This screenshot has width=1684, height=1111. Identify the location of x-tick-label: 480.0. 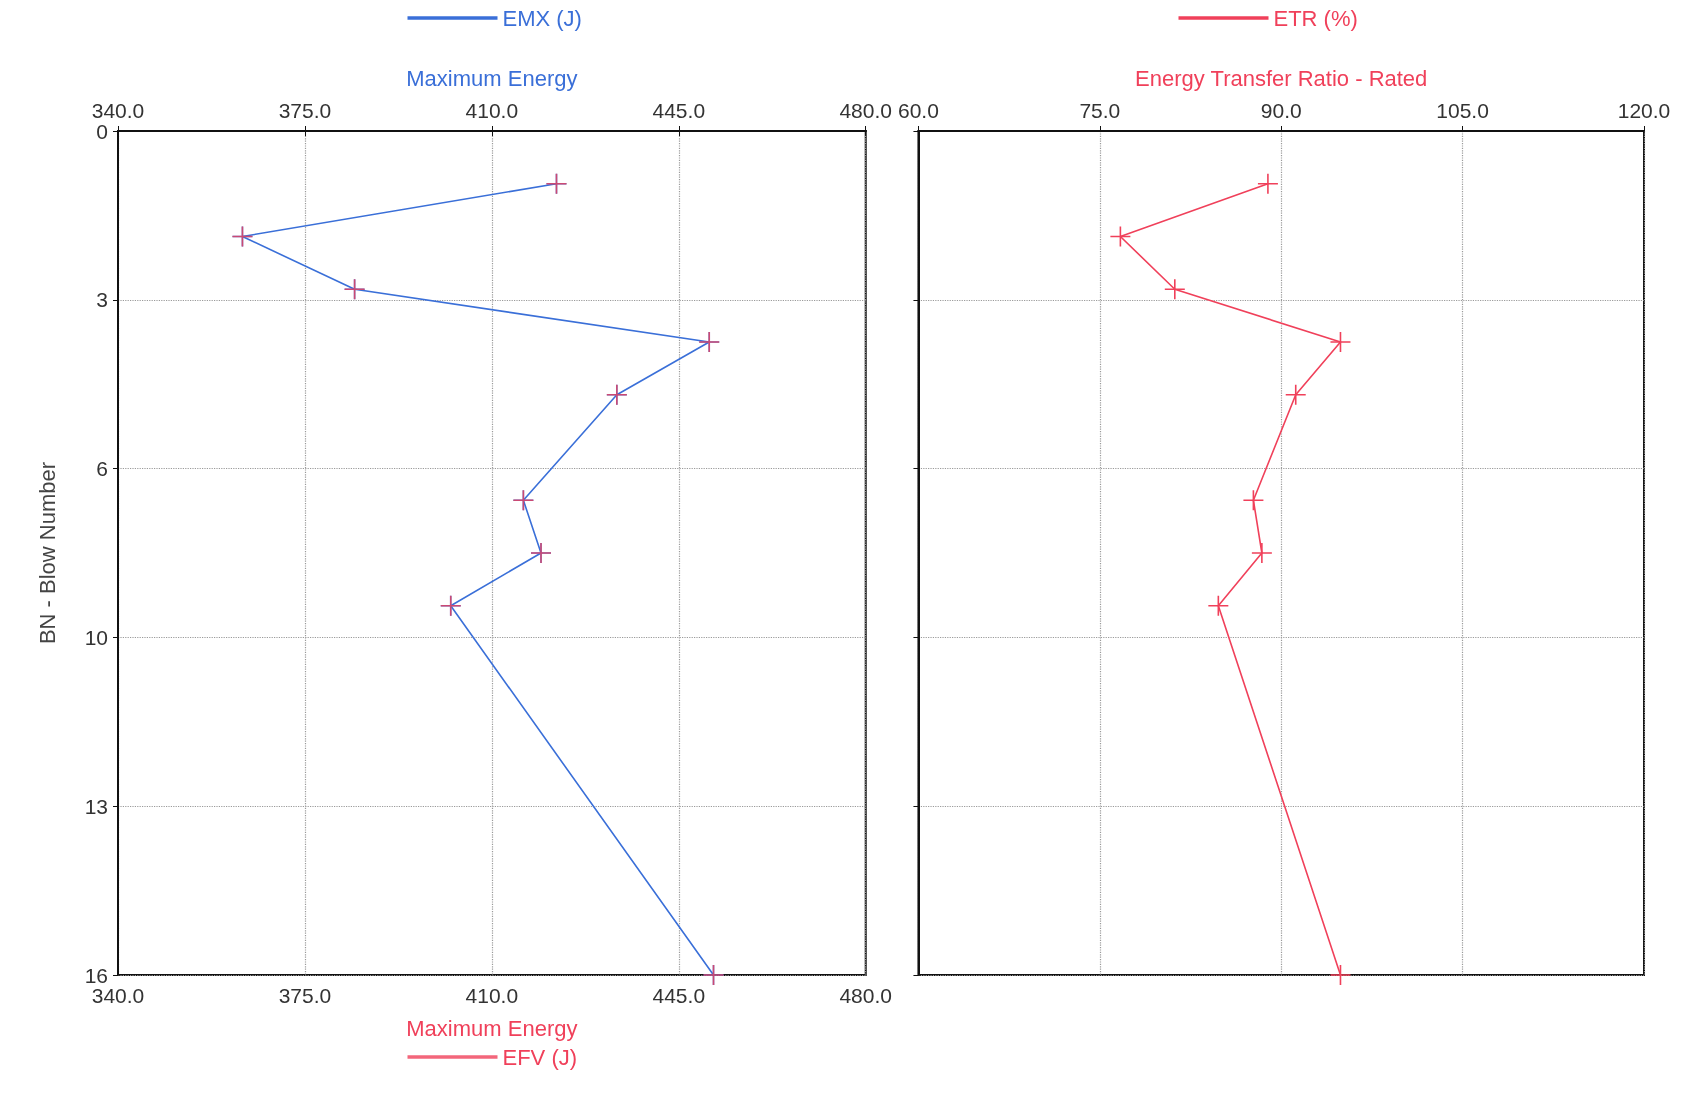
(866, 995).